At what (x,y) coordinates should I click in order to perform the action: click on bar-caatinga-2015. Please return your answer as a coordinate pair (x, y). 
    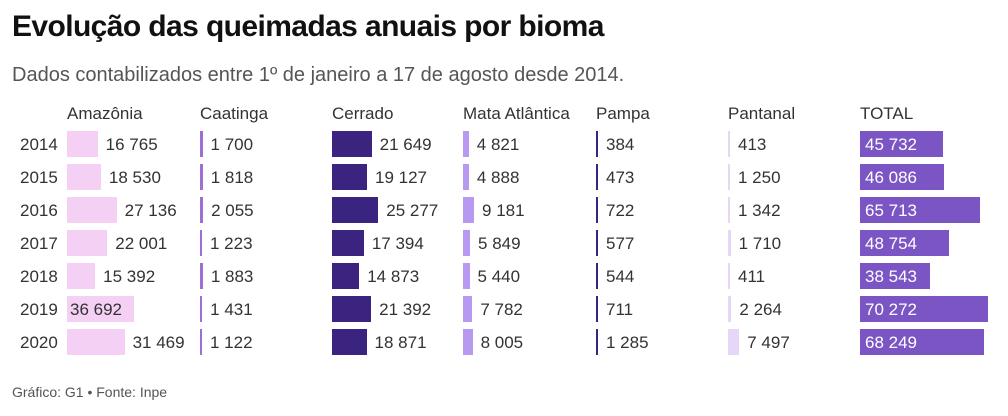
    Looking at the image, I should click on (201, 177).